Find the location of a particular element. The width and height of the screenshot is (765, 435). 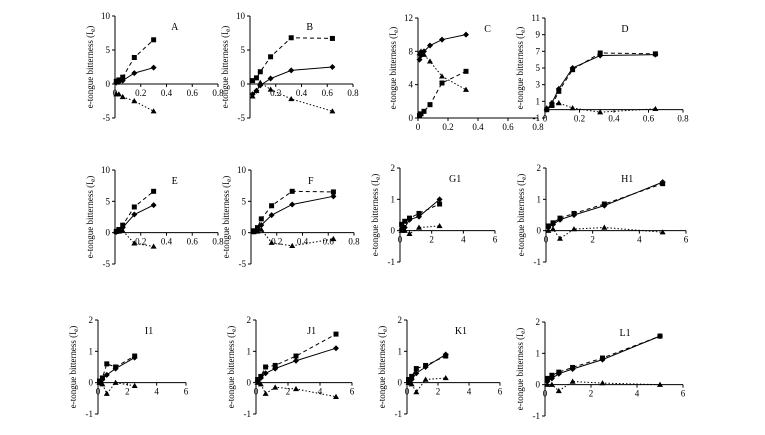

panel-title: J1 is located at coordinates (311, 331).